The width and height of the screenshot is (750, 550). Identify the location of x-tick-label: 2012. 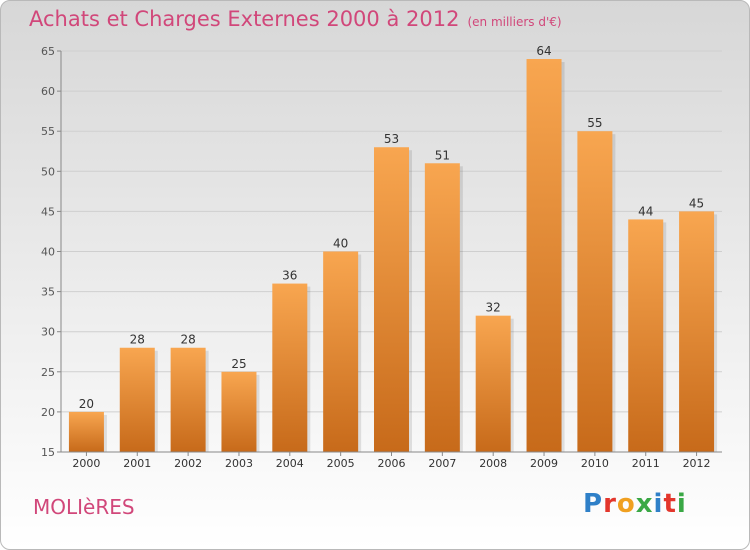
(697, 463).